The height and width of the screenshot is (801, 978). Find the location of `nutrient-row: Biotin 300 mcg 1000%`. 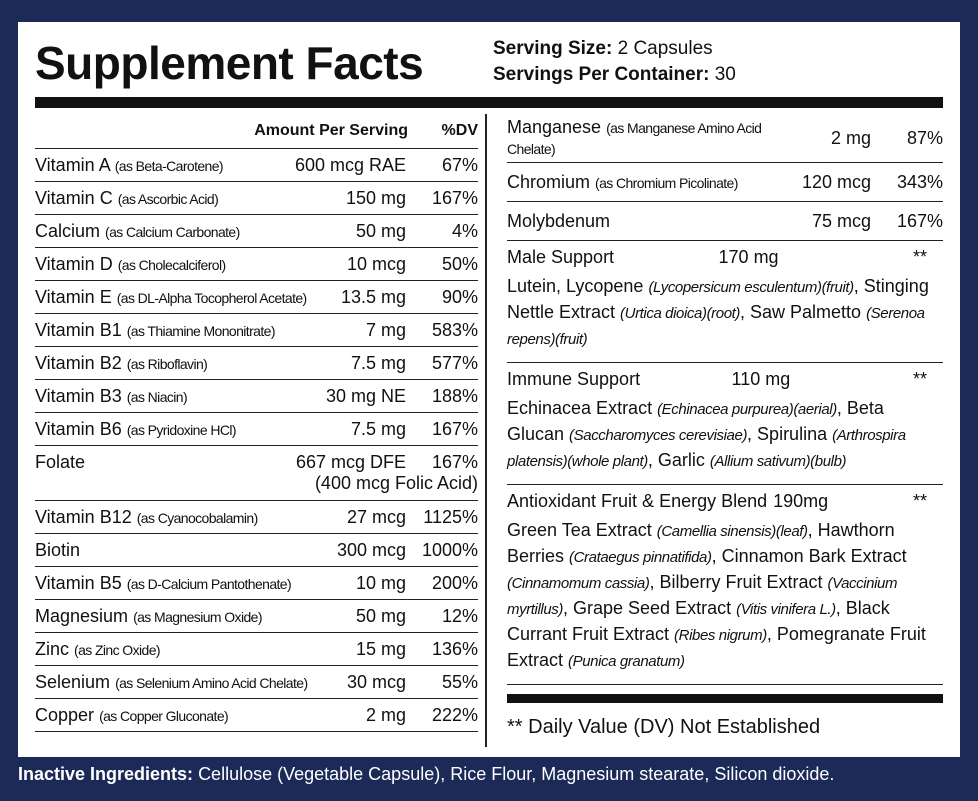

nutrient-row: Biotin 300 mcg 1000% is located at coordinates (256, 550).